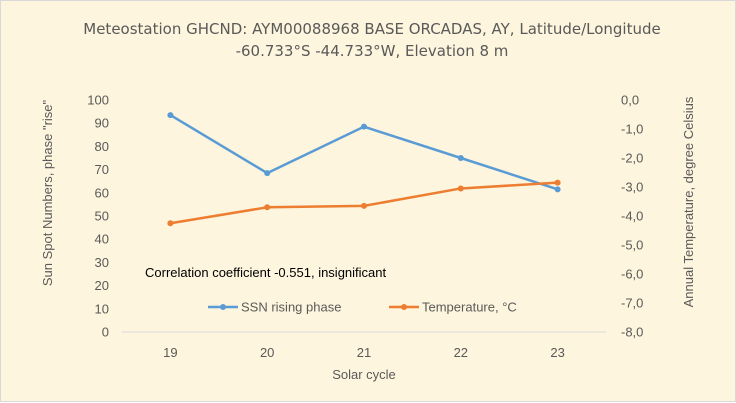 The width and height of the screenshot is (736, 403). Describe the element at coordinates (632, 274) in the screenshot. I see `y-right-tick-label: -6,0` at that location.